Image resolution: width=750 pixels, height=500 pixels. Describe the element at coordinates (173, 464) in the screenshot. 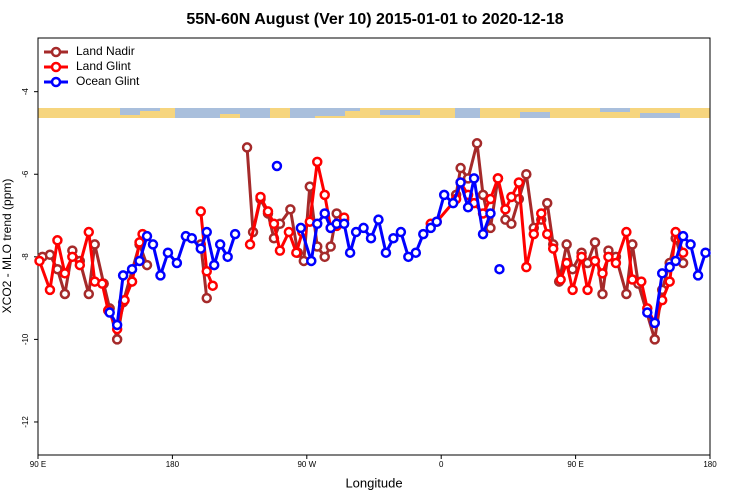

I see `x-tick-label: 180` at that location.